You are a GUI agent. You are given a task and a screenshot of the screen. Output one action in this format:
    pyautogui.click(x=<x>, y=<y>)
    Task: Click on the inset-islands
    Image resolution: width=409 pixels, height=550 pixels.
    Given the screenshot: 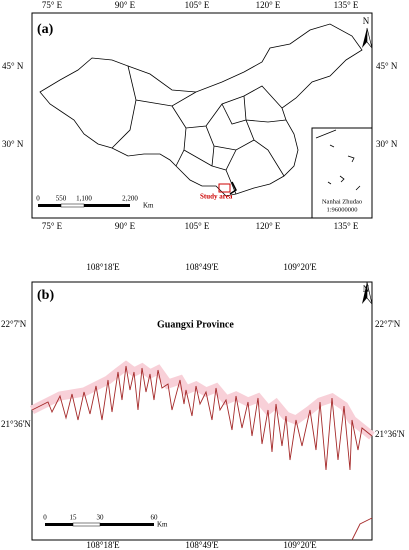 What is the action you would take?
    pyautogui.click(x=338, y=160)
    